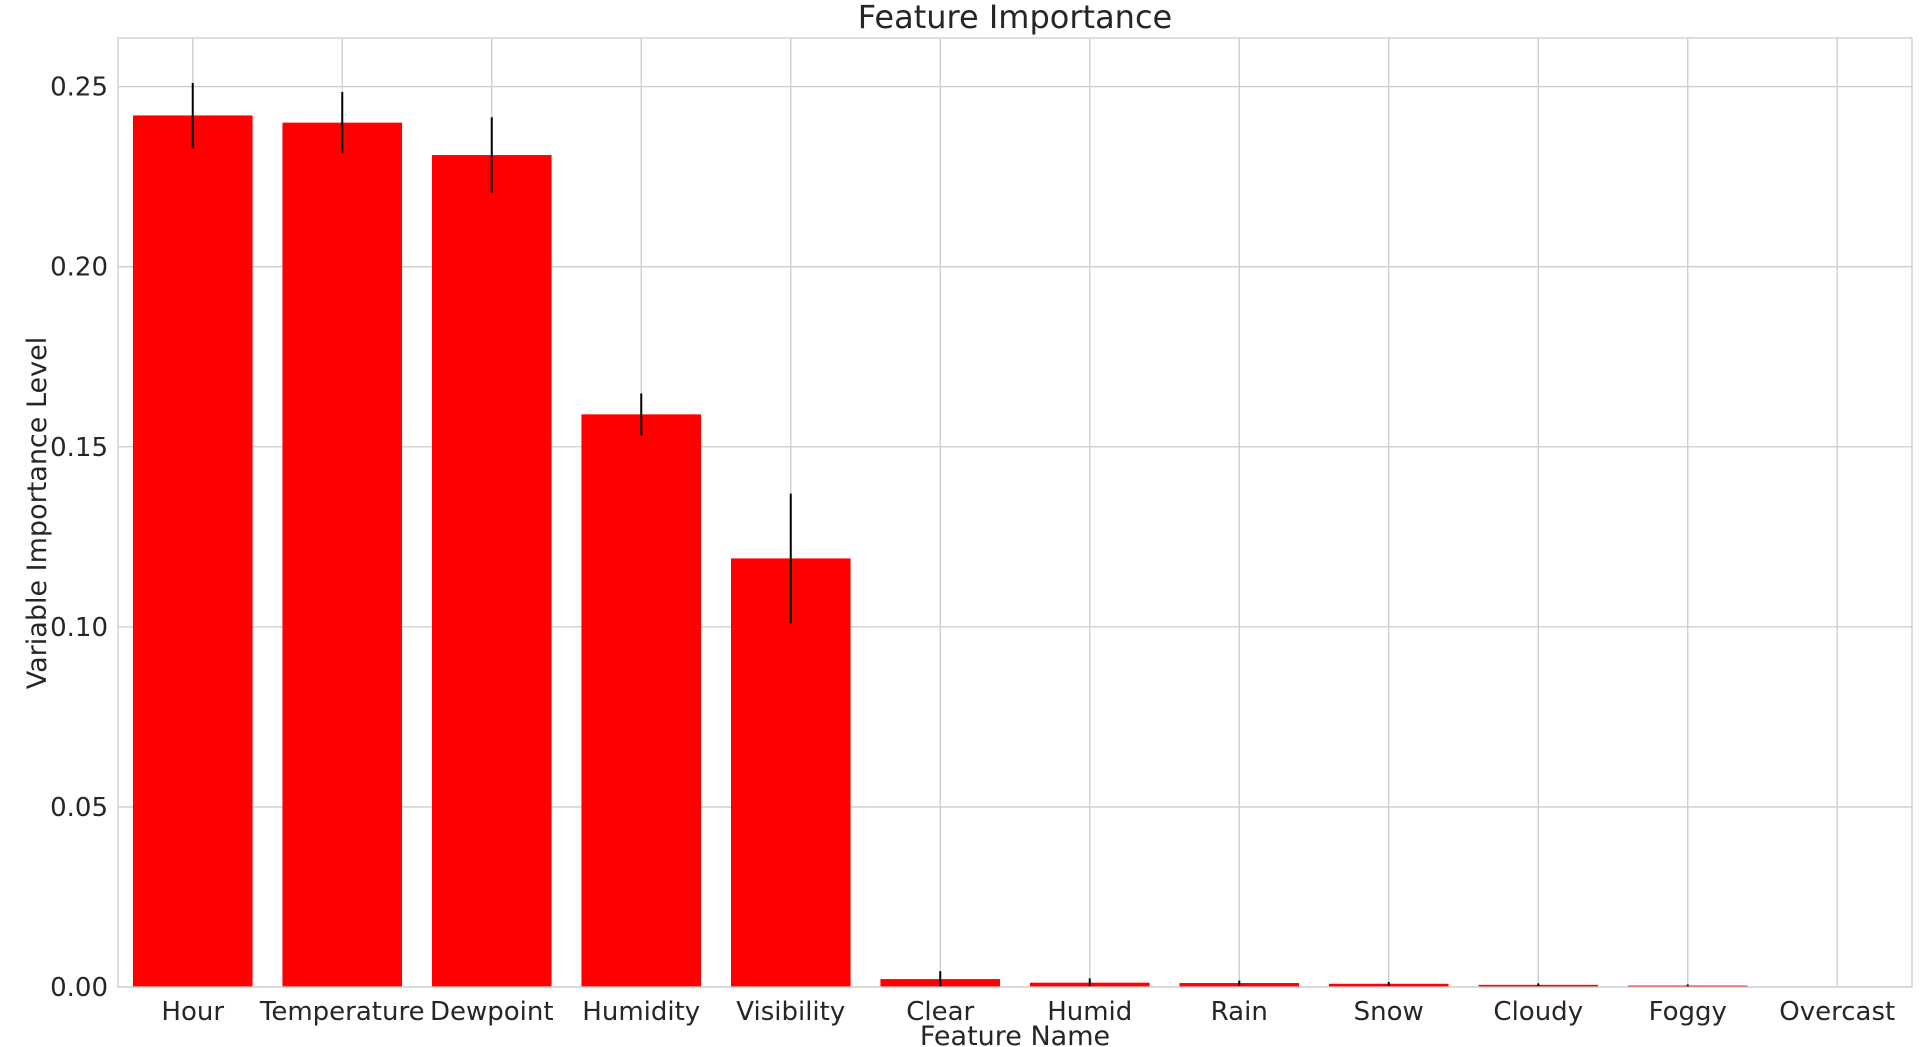 This screenshot has height=1047, width=1920. Describe the element at coordinates (1538, 1012) in the screenshot. I see `x-tick-label: Cloudy` at that location.